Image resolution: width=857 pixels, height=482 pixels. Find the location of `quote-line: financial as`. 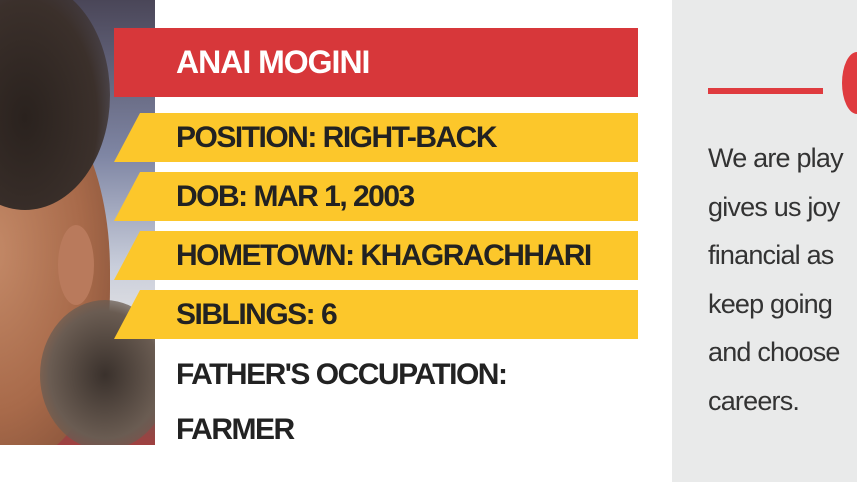

quote-line: financial as is located at coordinates (771, 255).